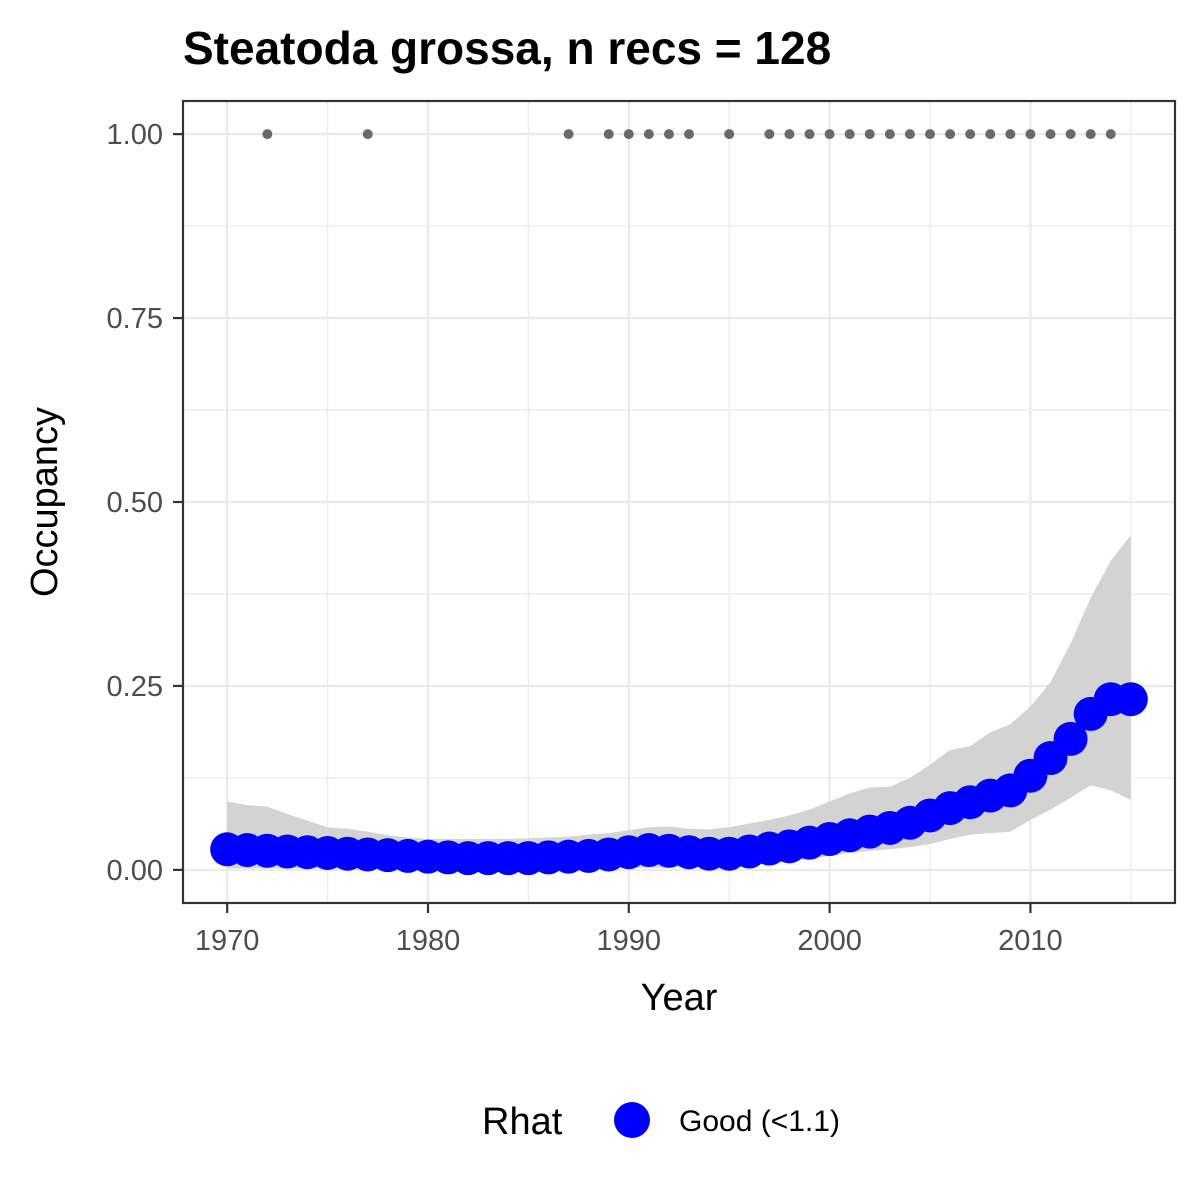 This screenshot has width=1200, height=1200. What do you see at coordinates (45, 502) in the screenshot?
I see `y-axis-title: Occupancy` at bounding box center [45, 502].